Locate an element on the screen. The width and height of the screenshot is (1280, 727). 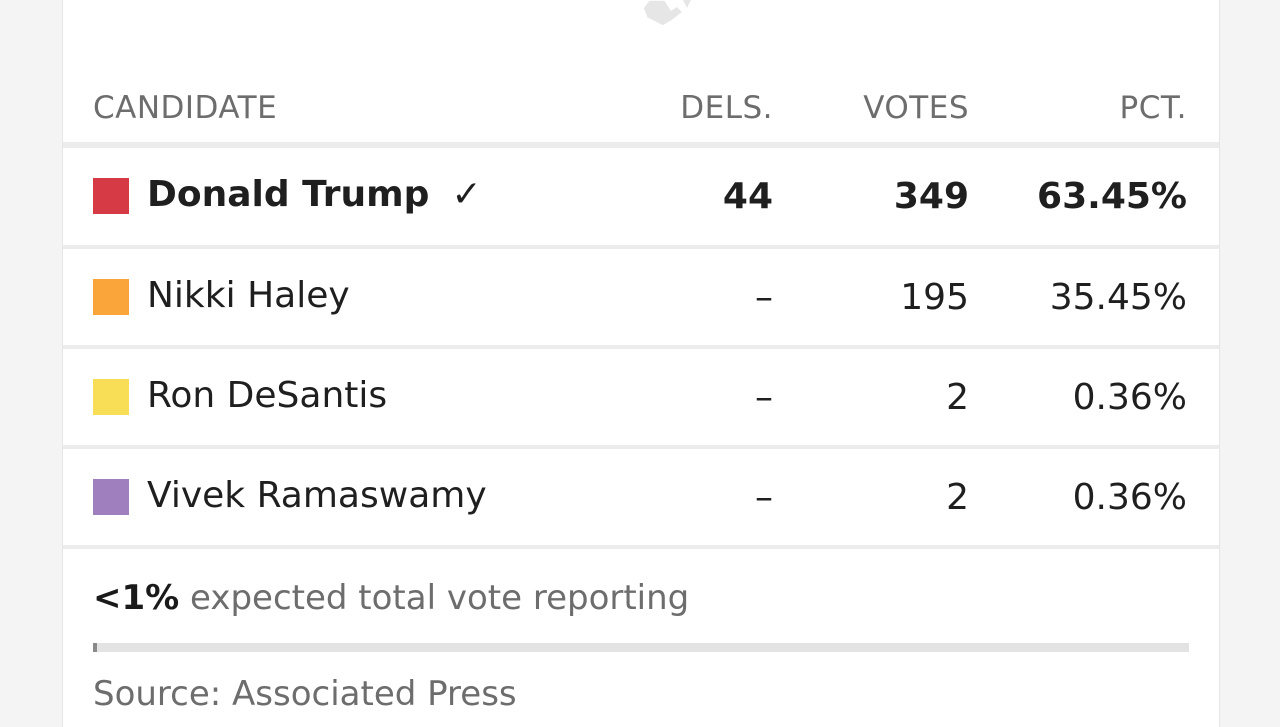
reporting-status: <1% expected total vote reporting is located at coordinates (391, 598).